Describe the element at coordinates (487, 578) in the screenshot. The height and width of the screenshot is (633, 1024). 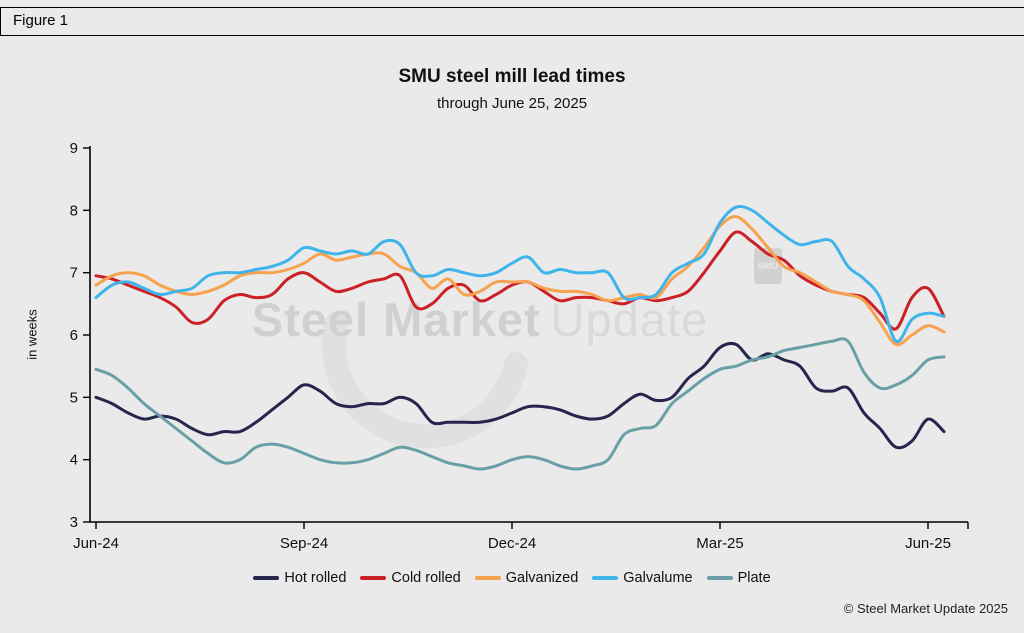
I see `legend-swatch-galvanized` at that location.